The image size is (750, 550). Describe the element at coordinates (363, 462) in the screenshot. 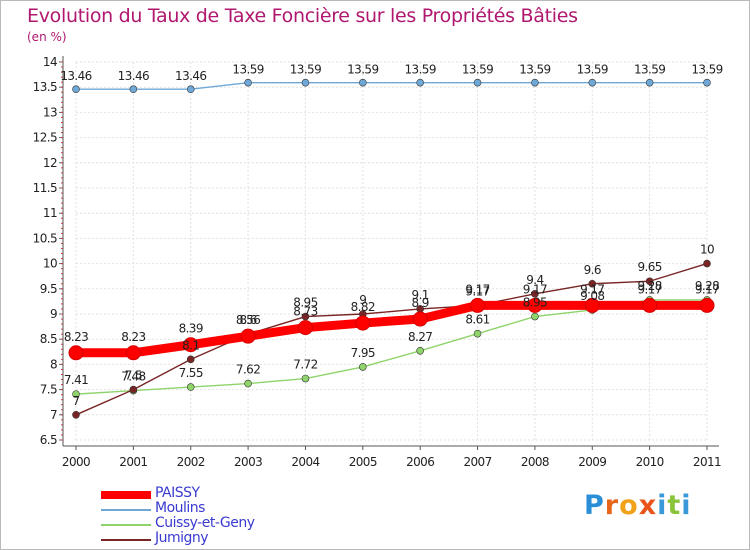

I see `x-tick-label: 2005` at that location.